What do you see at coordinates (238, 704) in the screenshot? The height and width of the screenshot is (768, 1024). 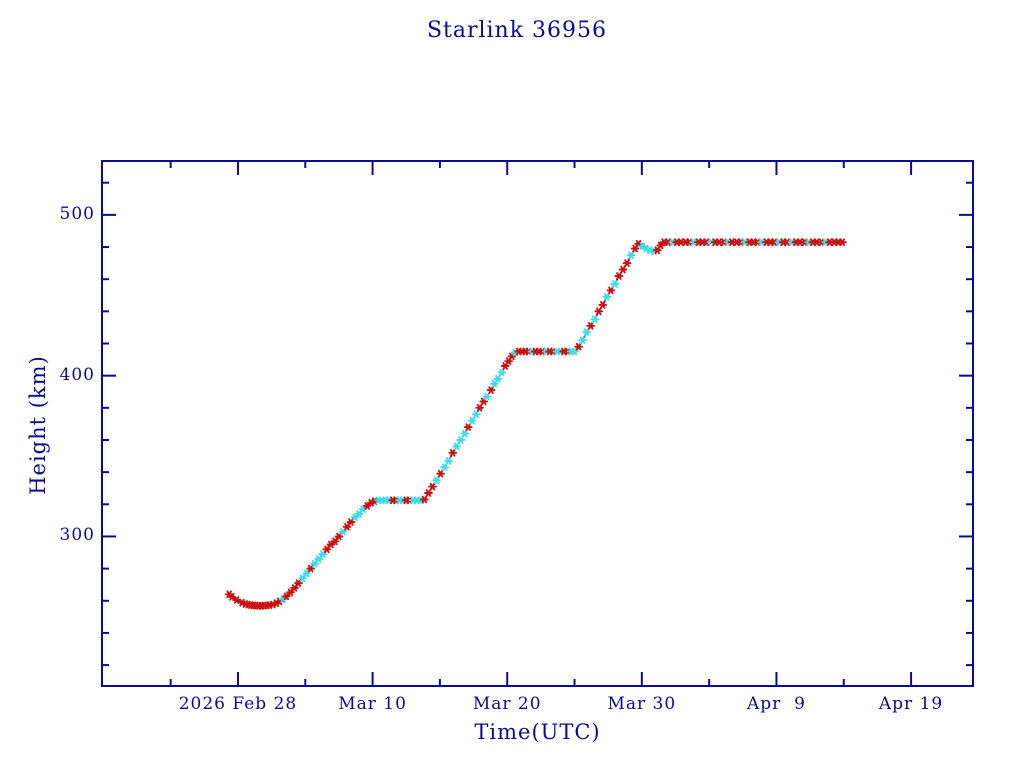 I see `x-tick-label: 2026 Feb 28` at bounding box center [238, 704].